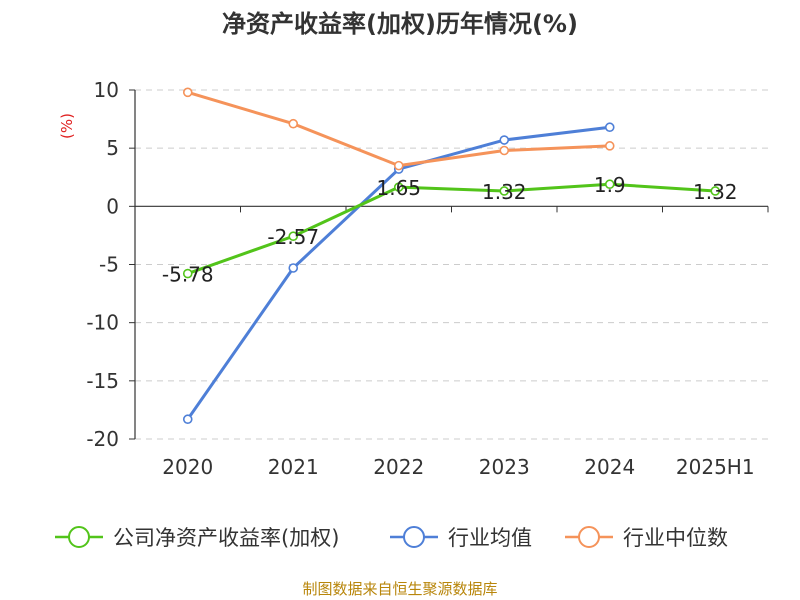  Describe the element at coordinates (112, 148) in the screenshot. I see `y-tick-label: 5` at that location.